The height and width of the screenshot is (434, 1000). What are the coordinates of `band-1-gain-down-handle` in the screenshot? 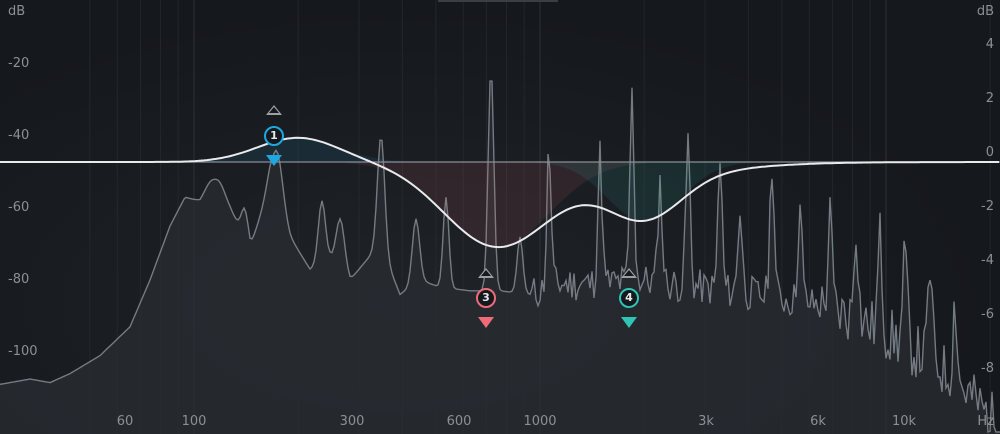 It's located at (274, 160).